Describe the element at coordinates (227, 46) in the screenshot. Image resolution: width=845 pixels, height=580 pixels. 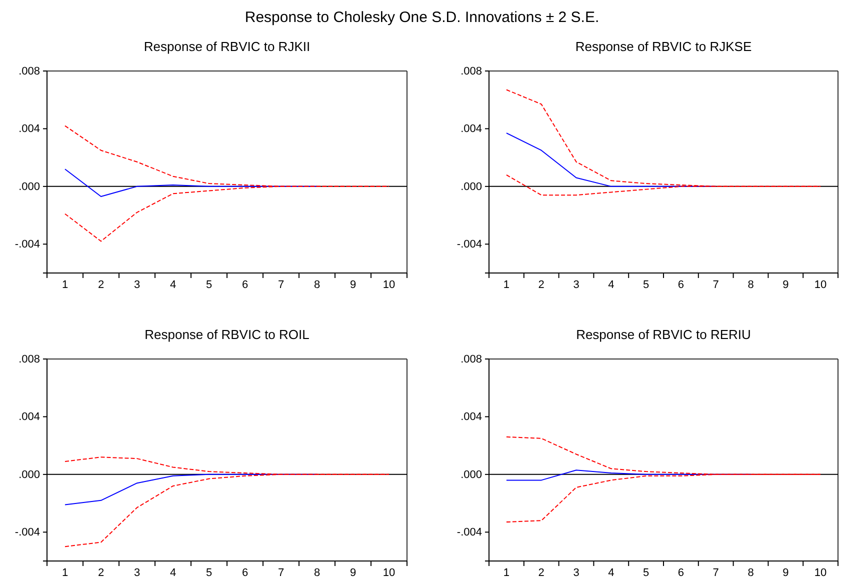
I see `chart-title: Response of RBVIC to RJKII` at that location.